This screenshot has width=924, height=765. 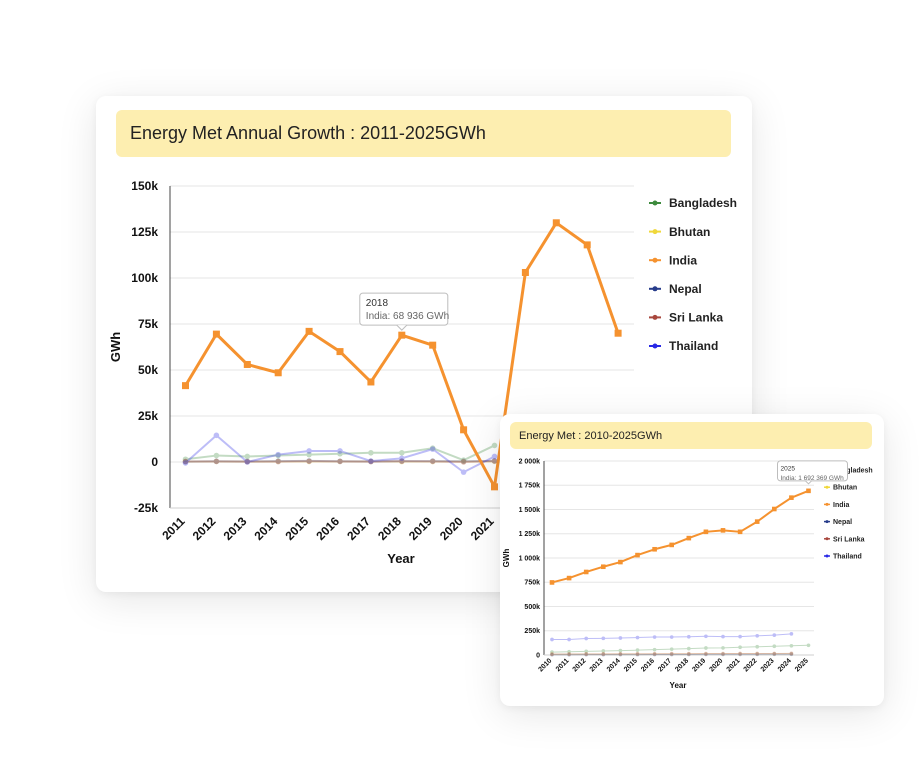 I want to click on legend-item-sri-lanka: Sri Lanka, so click(x=686, y=318).